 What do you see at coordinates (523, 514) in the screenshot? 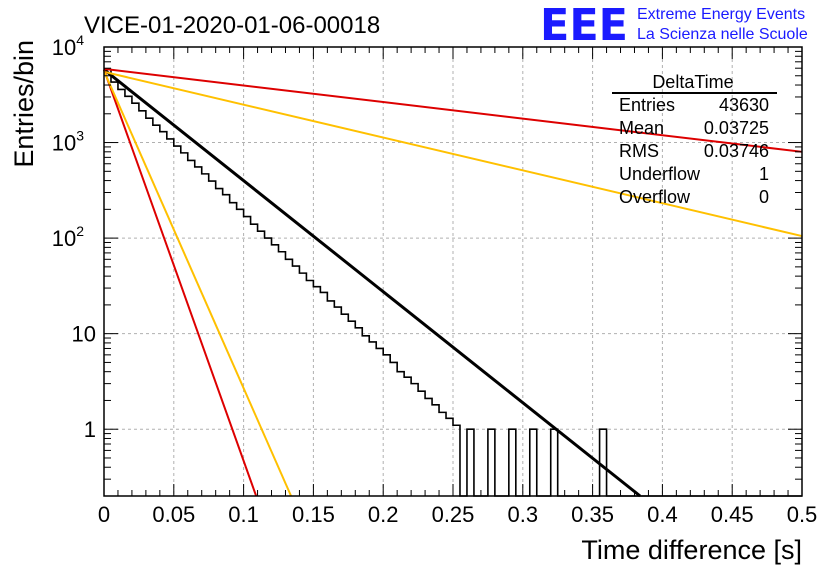
I see `x-tick-label: 0.3` at bounding box center [523, 514].